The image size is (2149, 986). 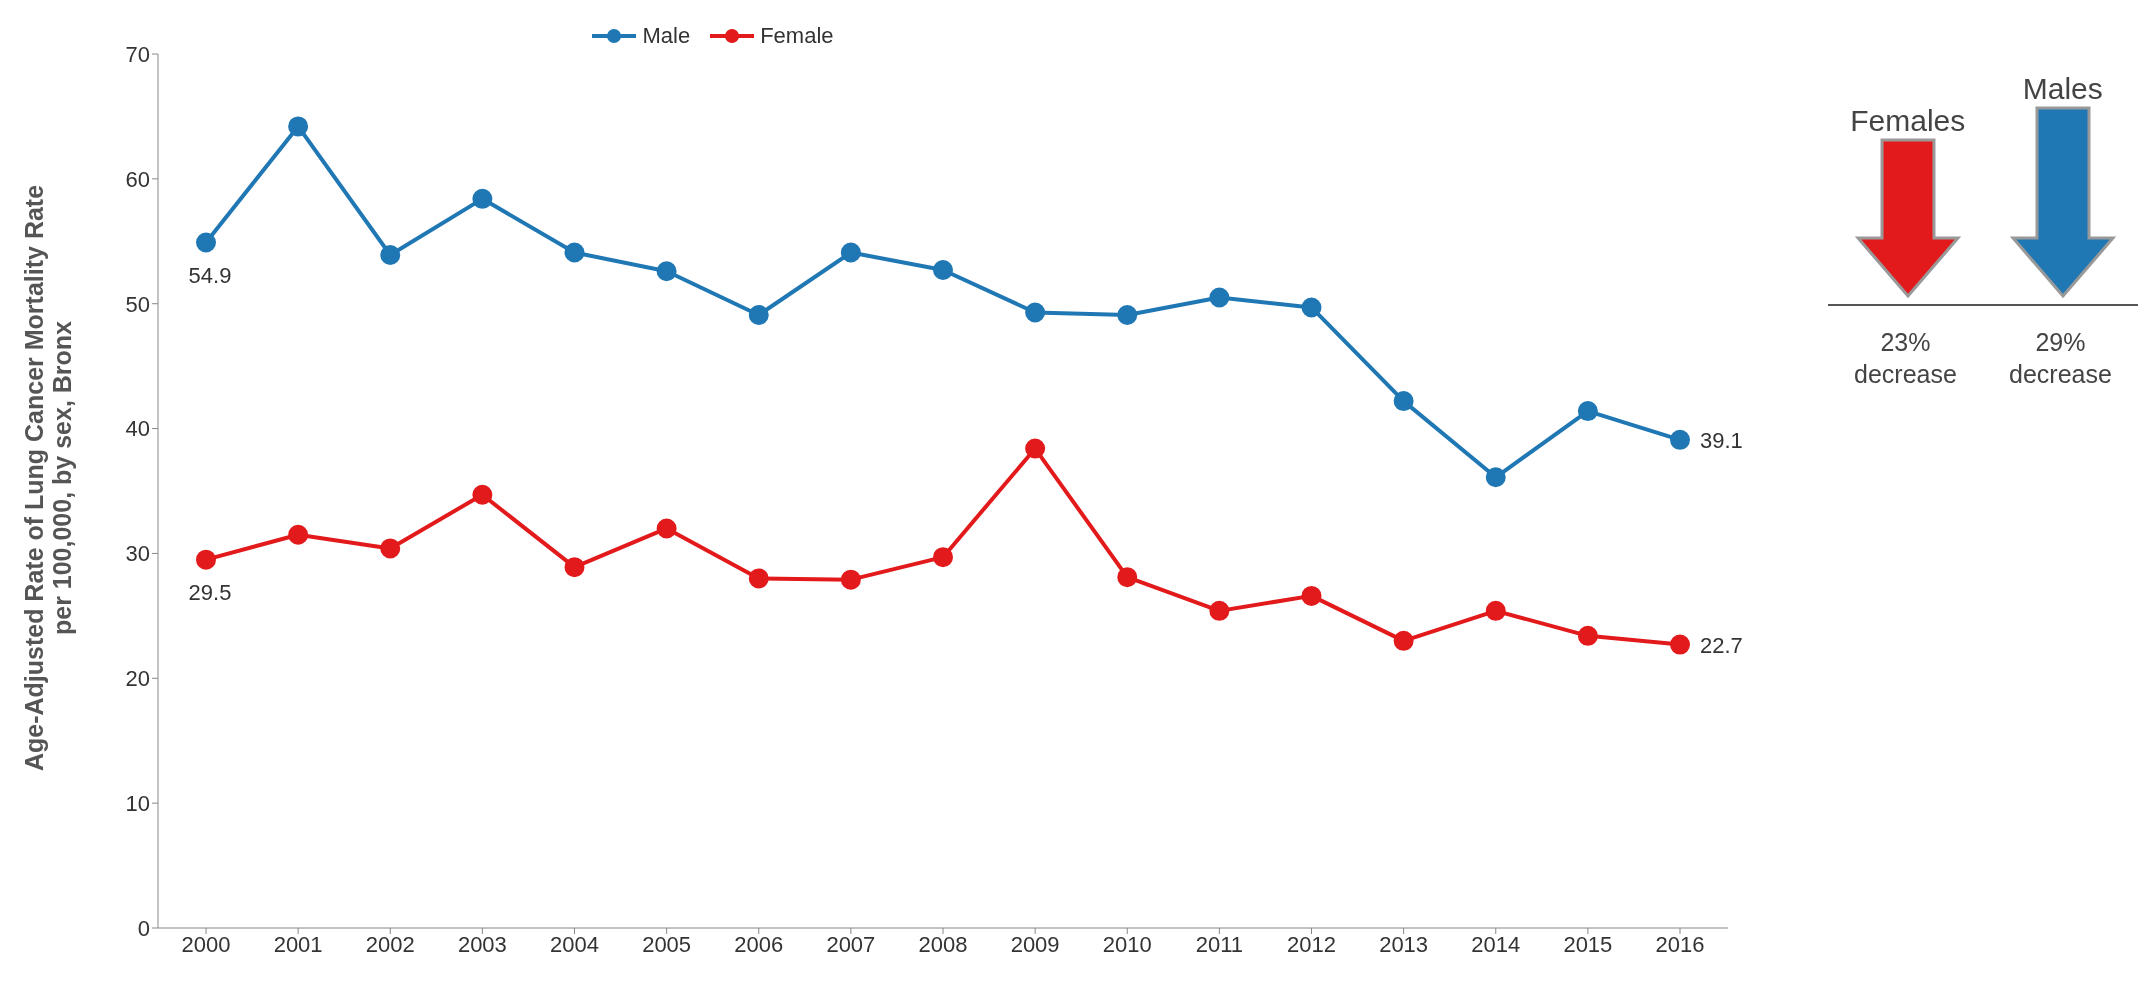 I want to click on y-tick-label: 70, so click(x=137, y=54).